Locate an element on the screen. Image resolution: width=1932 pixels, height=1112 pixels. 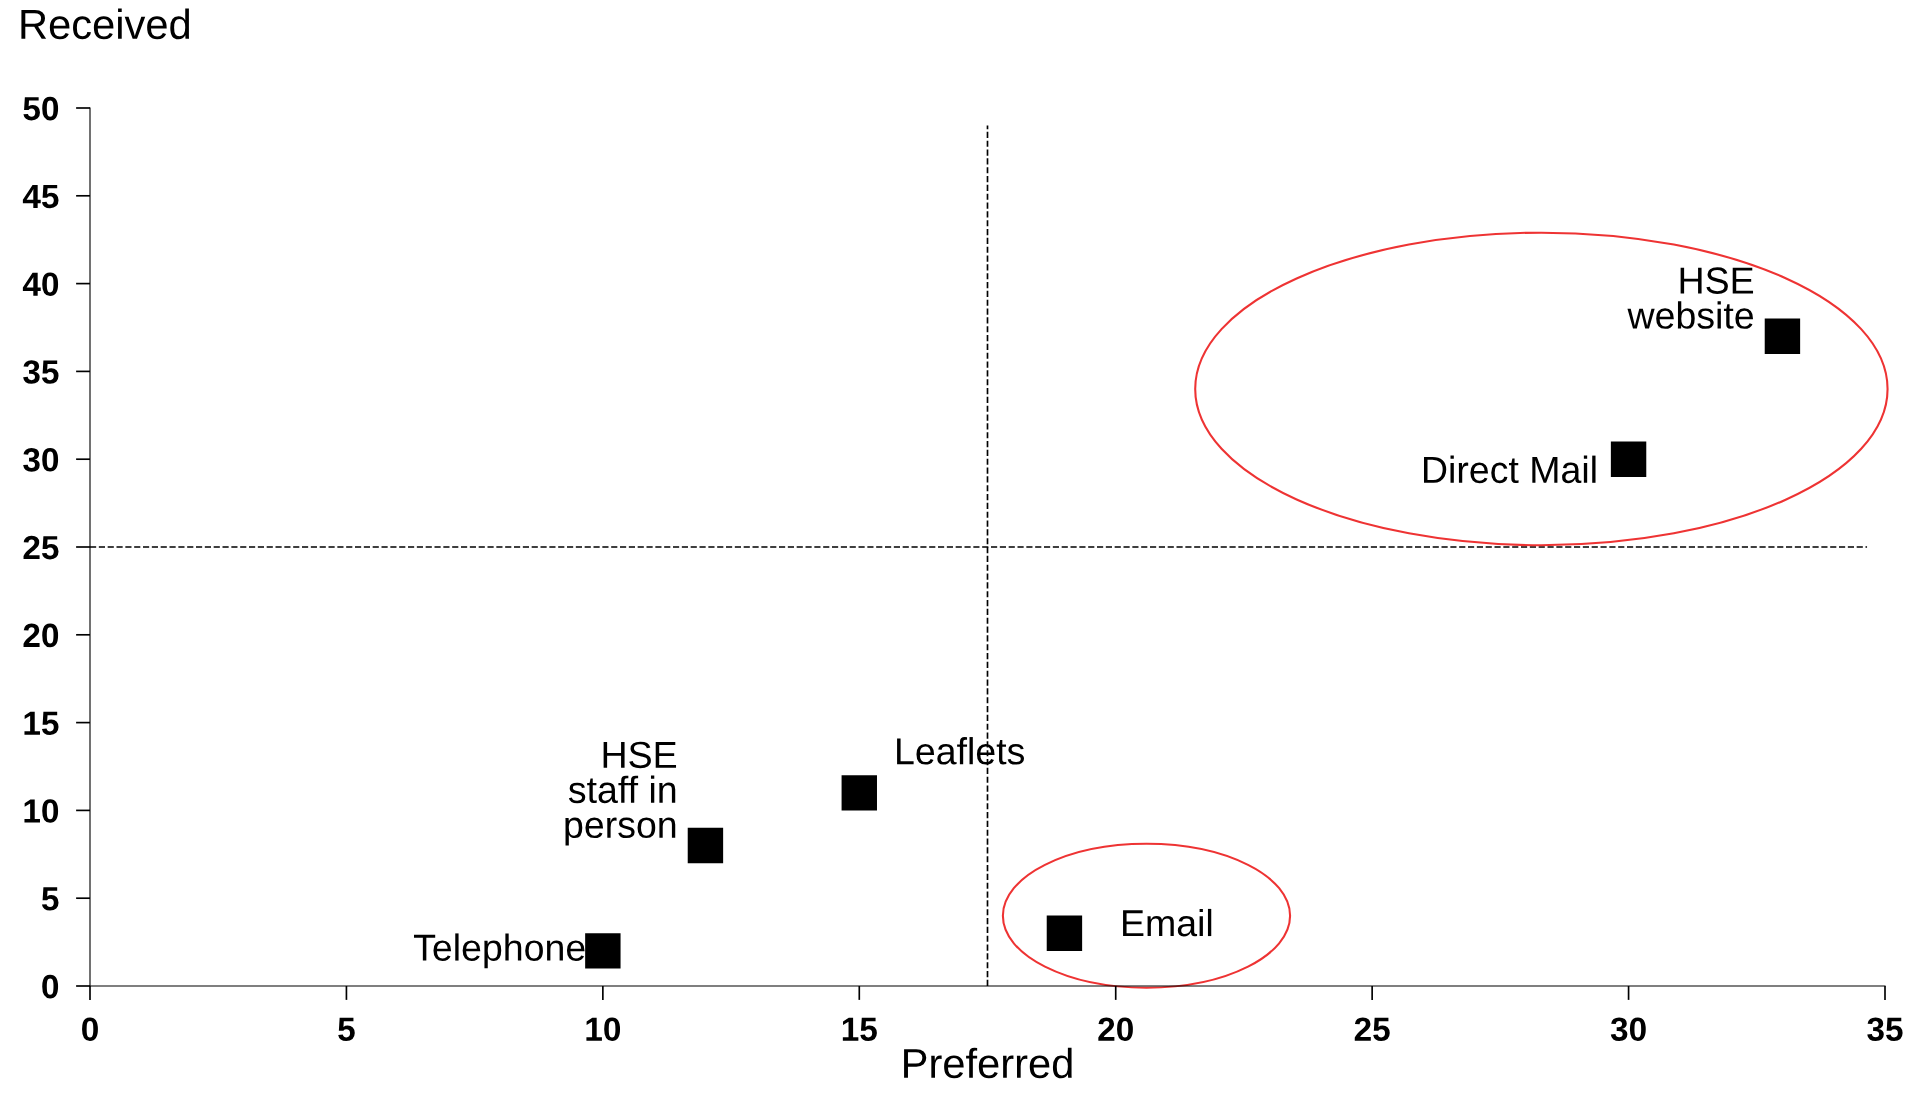
data-label: Direct Mail is located at coordinates (1510, 469).